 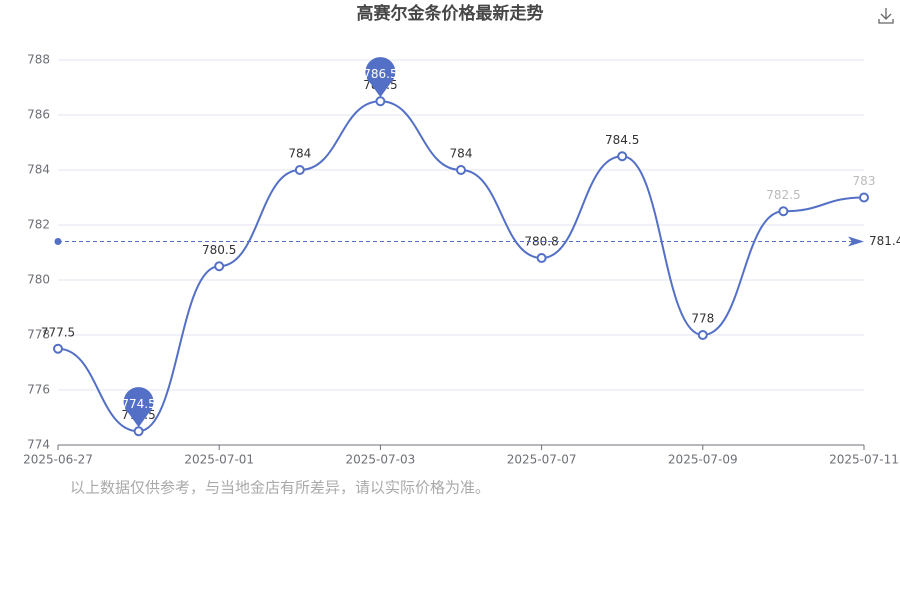 What do you see at coordinates (38, 280) in the screenshot?
I see `y-tick-label: 780` at bounding box center [38, 280].